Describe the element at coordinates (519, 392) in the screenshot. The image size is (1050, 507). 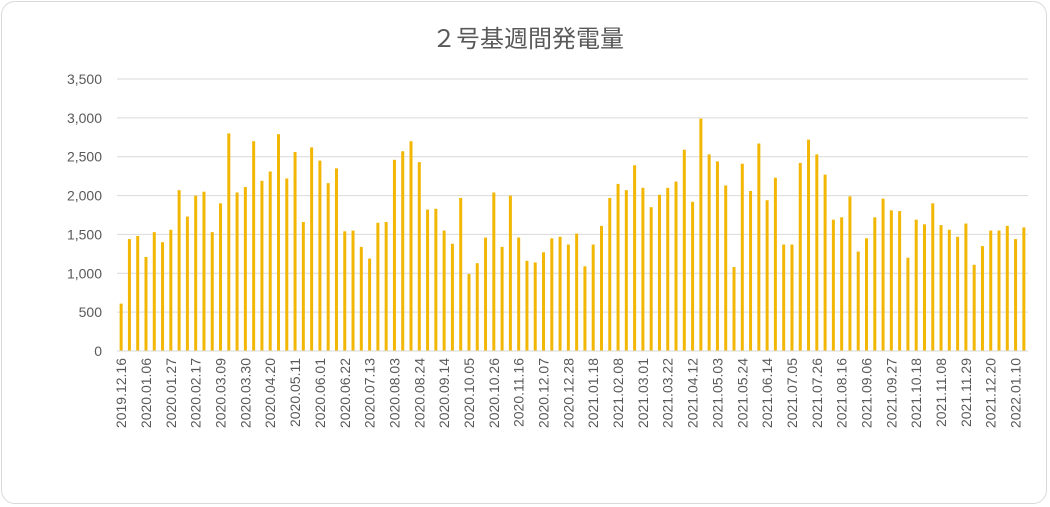
I see `x-tick-label: 2020.11.16` at that location.